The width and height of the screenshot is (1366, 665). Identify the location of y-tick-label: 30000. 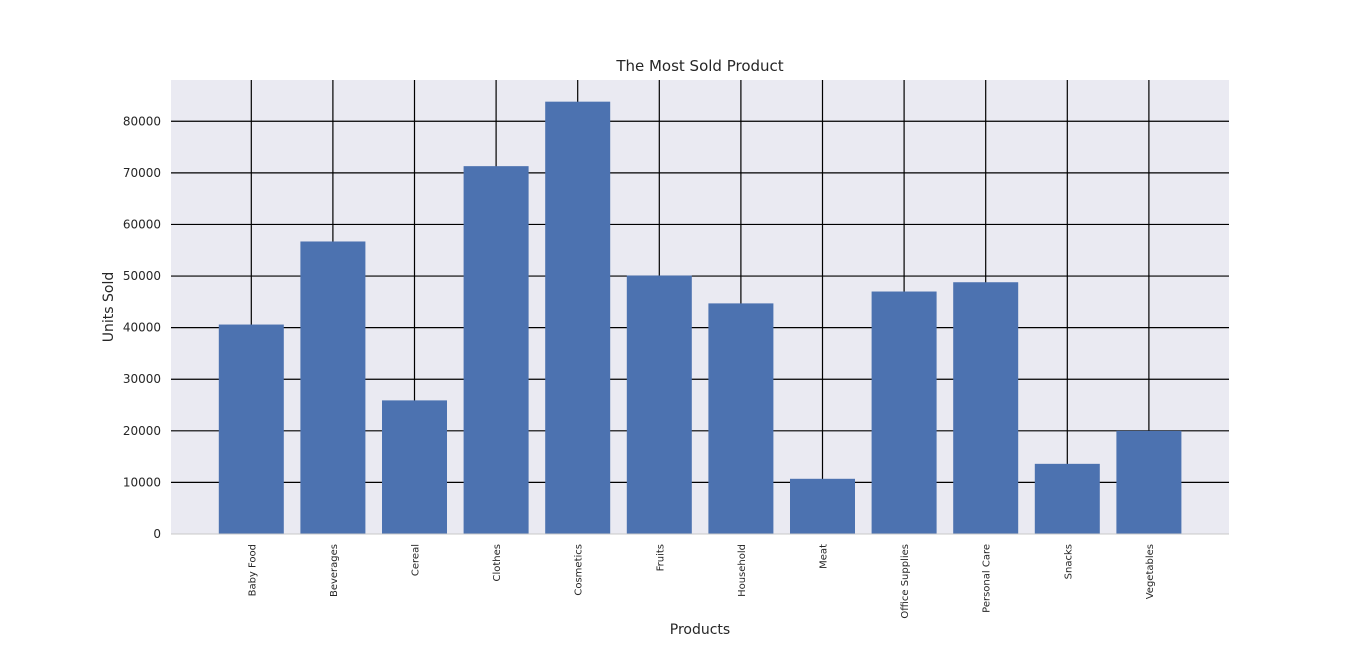
(142, 379).